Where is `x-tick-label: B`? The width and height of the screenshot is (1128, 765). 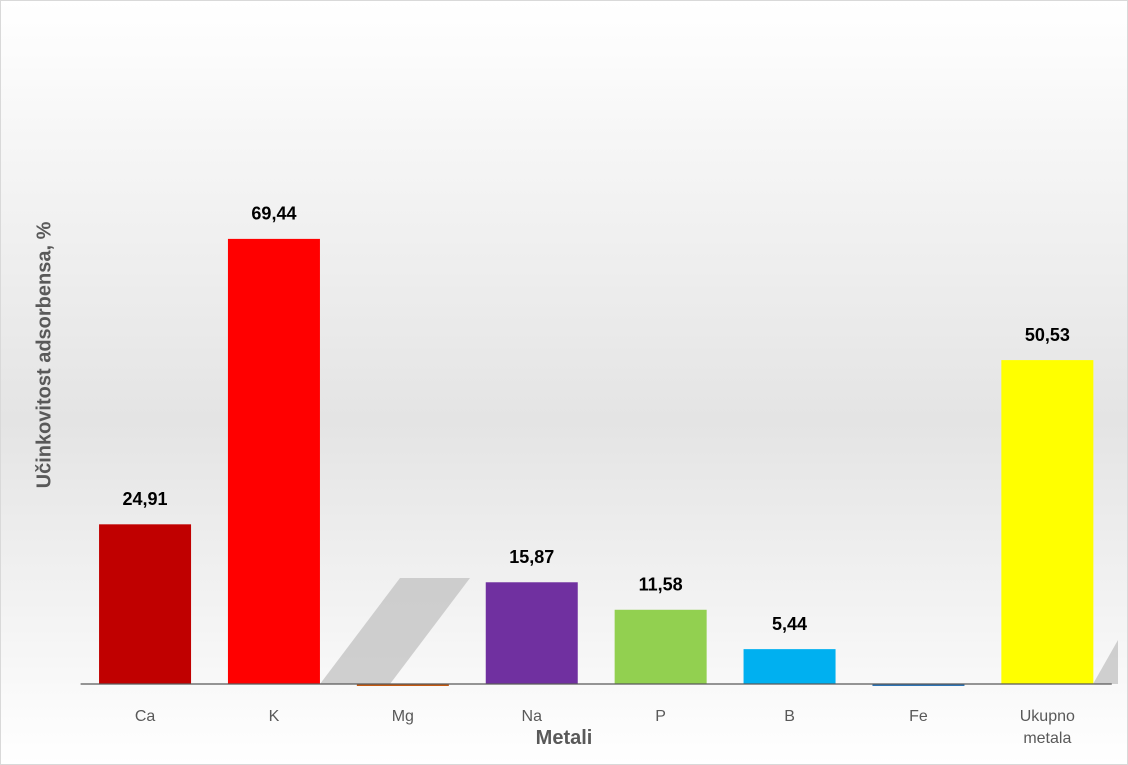
x-tick-label: B is located at coordinates (789, 716).